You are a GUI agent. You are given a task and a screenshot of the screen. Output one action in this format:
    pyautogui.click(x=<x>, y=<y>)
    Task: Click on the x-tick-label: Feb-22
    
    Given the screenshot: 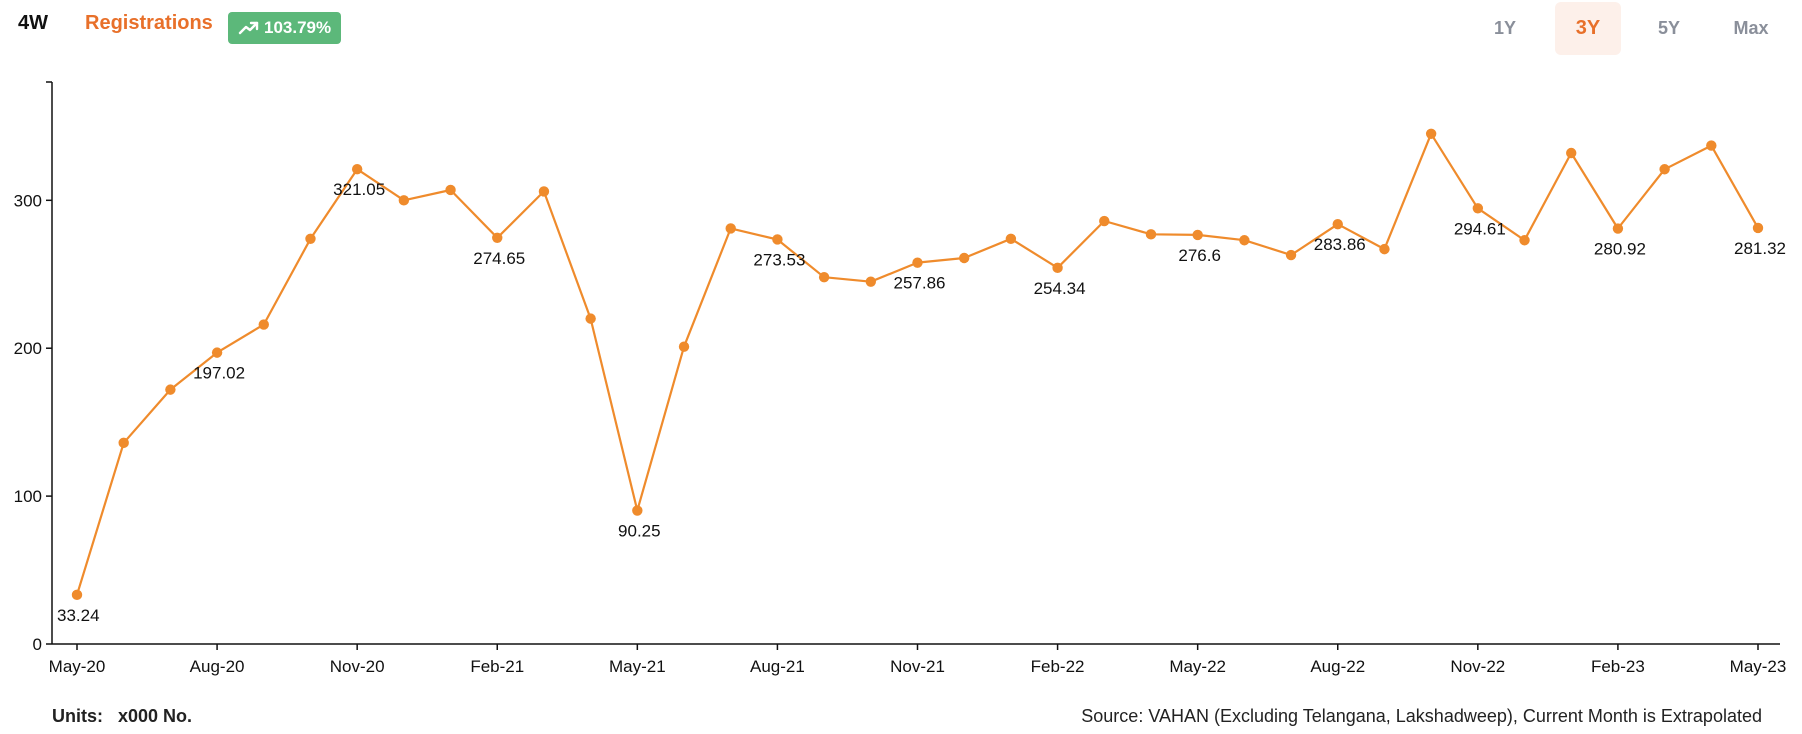 What is the action you would take?
    pyautogui.click(x=1058, y=666)
    